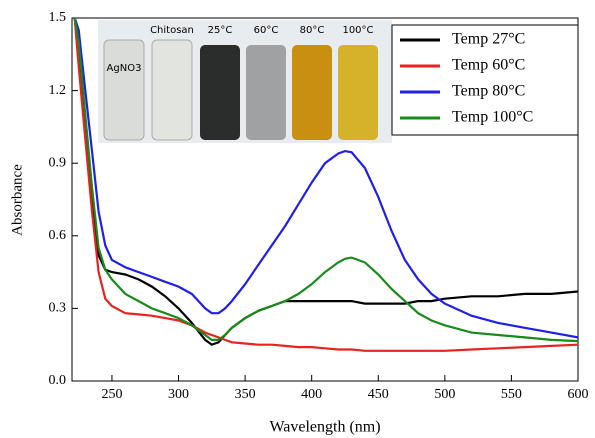 The image size is (595, 438). I want to click on x-tick-label: 300, so click(178, 394).